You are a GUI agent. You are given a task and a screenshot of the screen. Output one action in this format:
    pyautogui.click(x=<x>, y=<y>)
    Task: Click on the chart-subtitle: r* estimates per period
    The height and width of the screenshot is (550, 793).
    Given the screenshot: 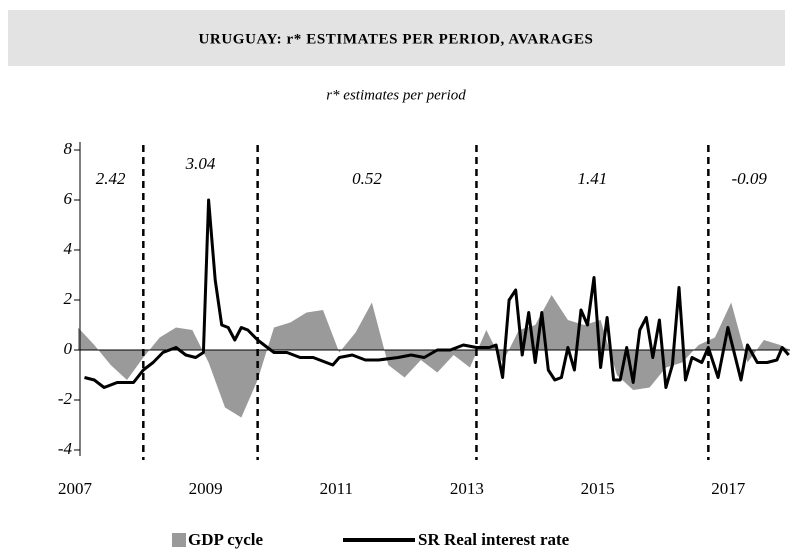 What is the action you would take?
    pyautogui.click(x=396, y=95)
    